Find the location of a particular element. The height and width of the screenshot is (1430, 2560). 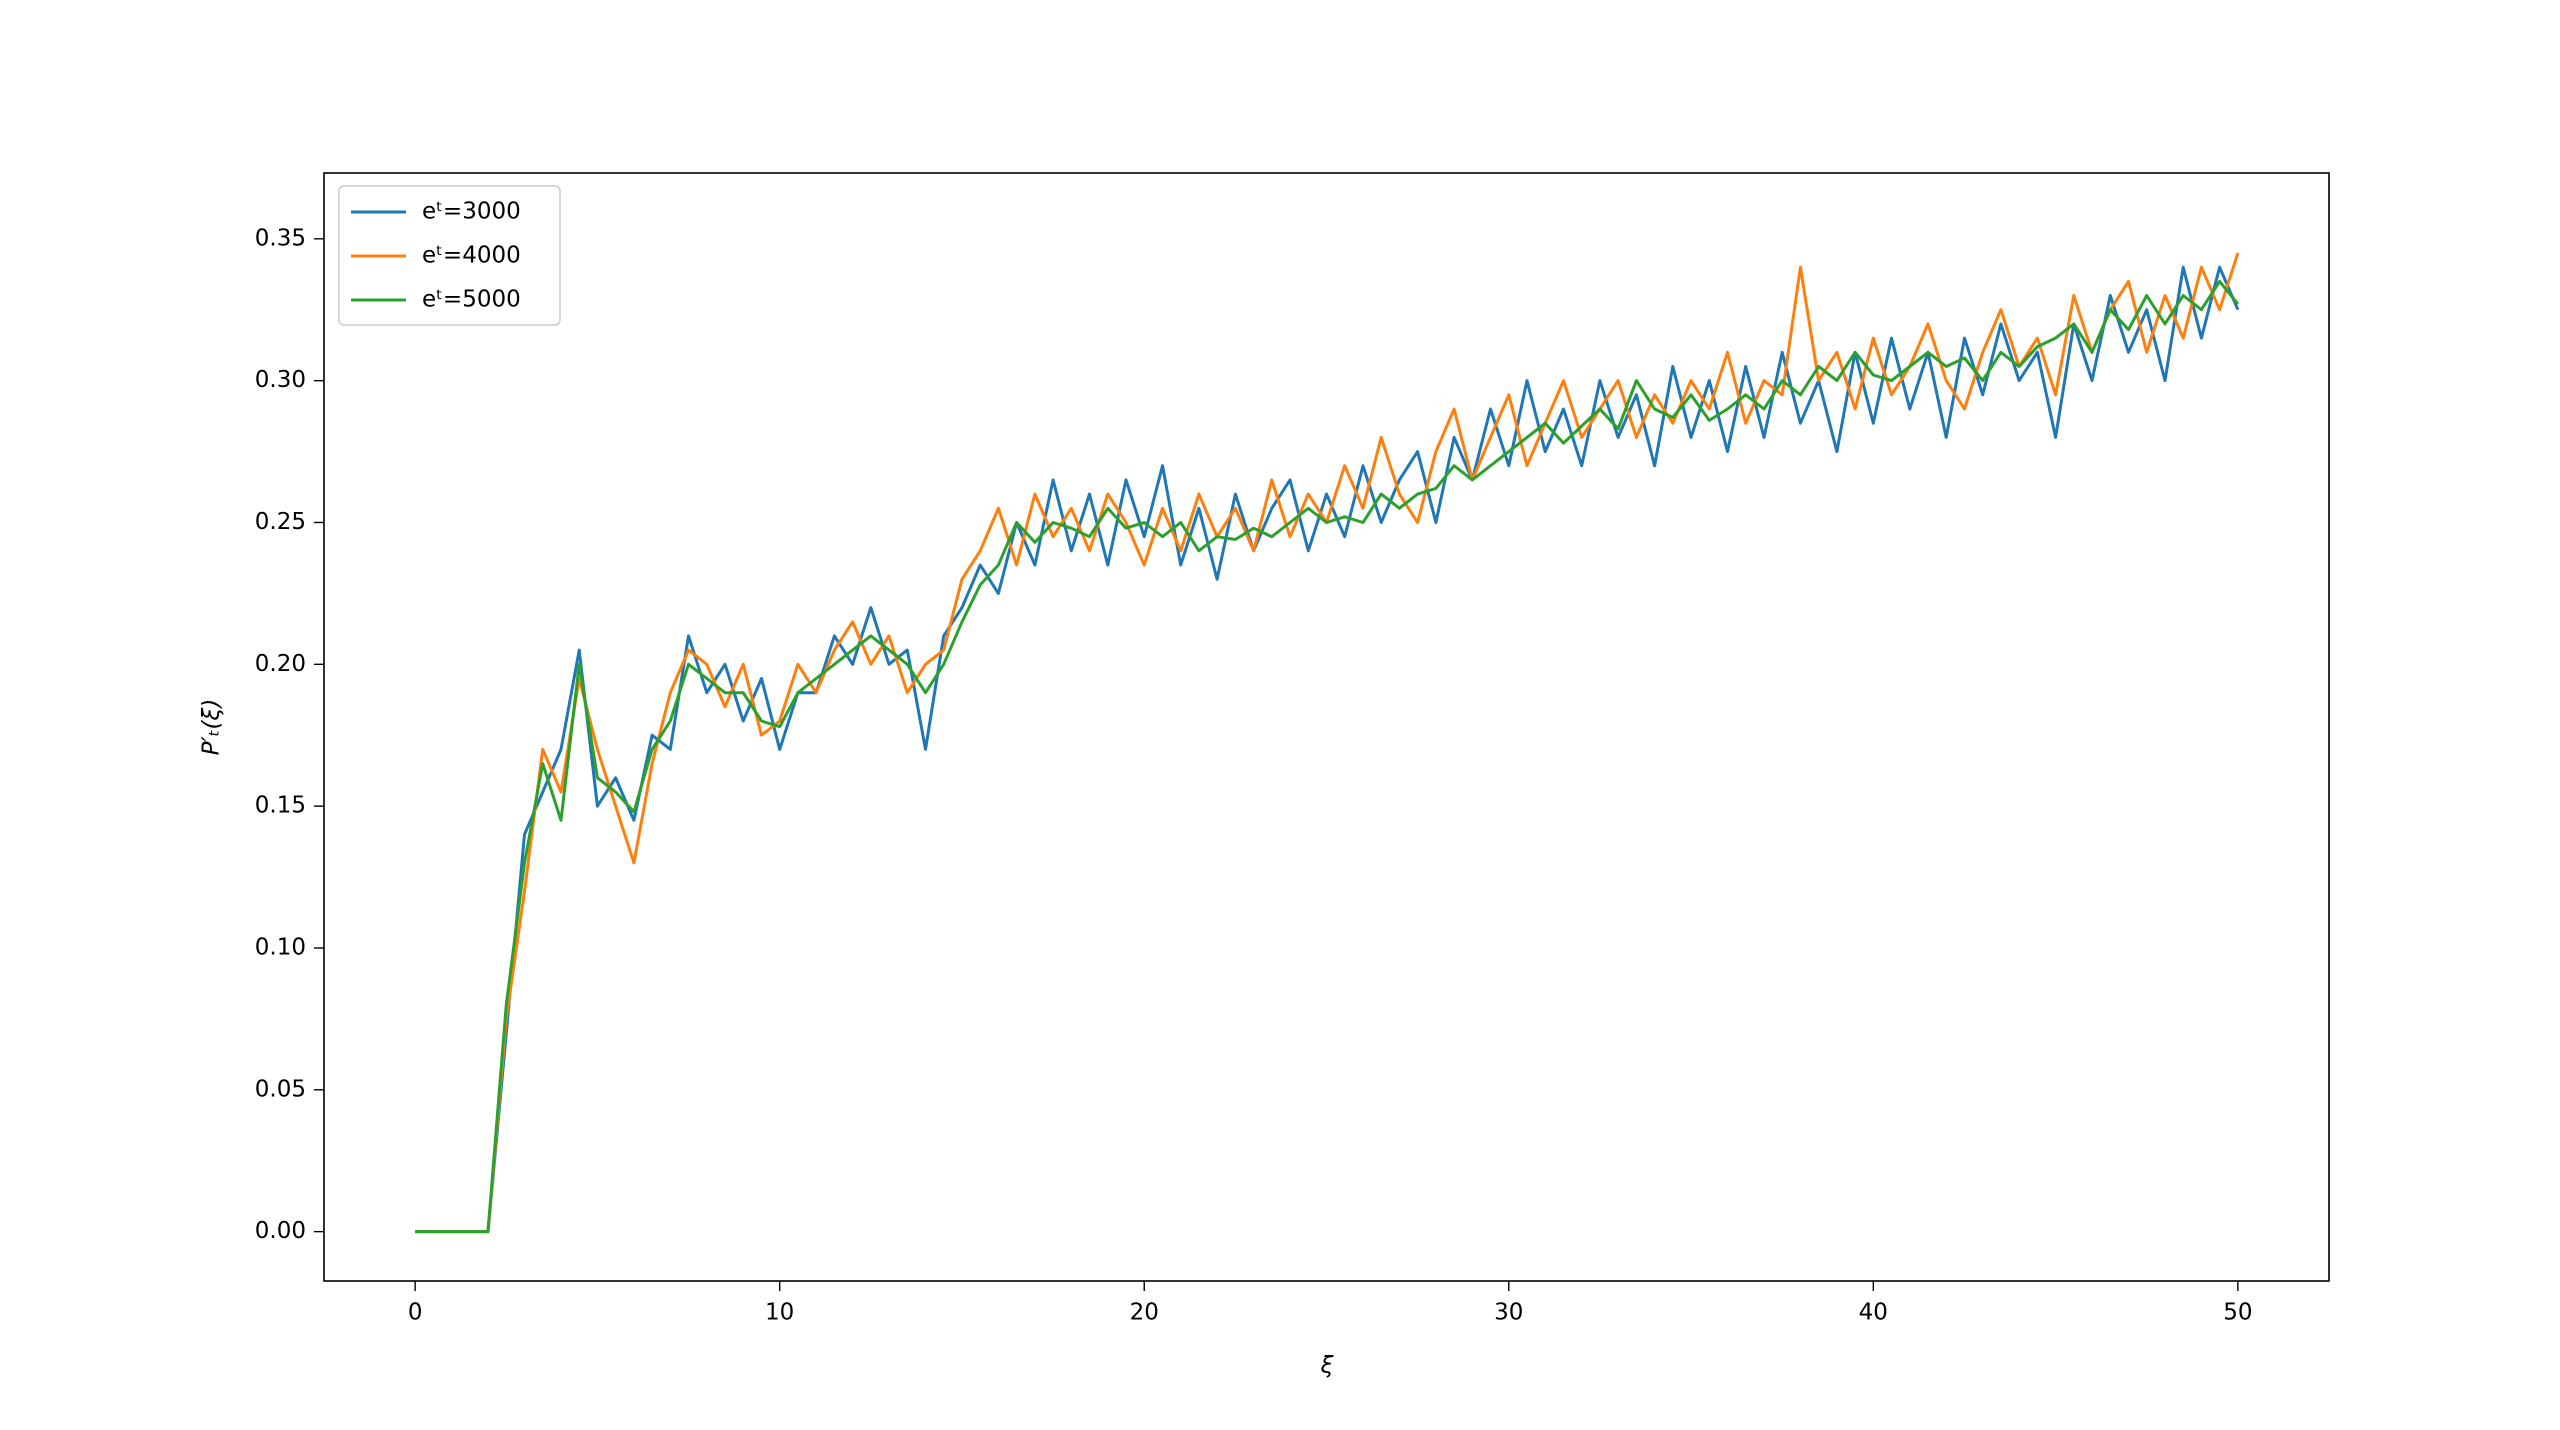

y-tick-label: 0.15 is located at coordinates (280, 806).